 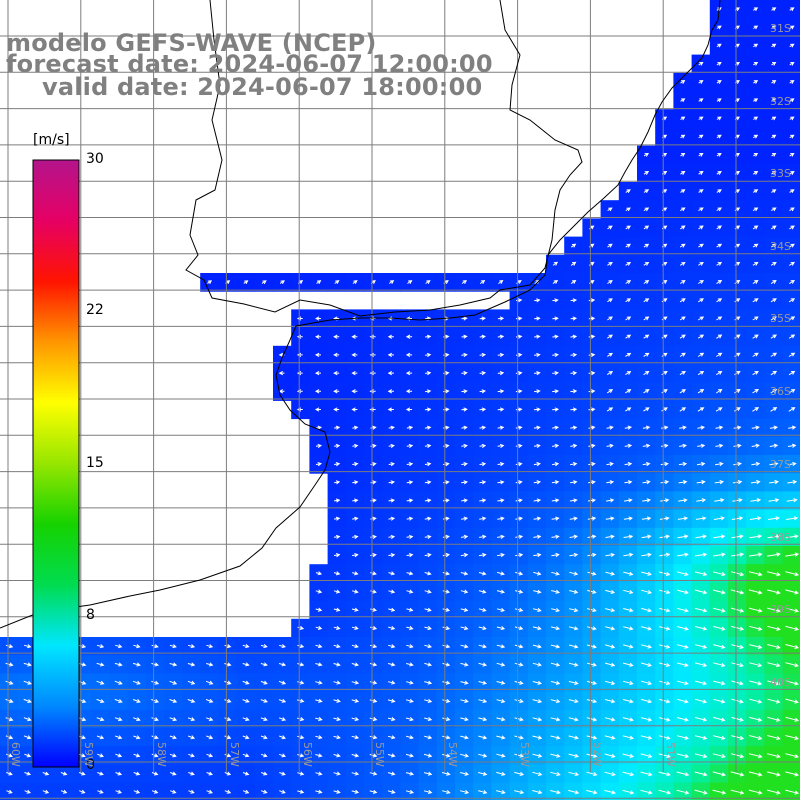 I want to click on lon-label: 57W, so click(x=234, y=754).